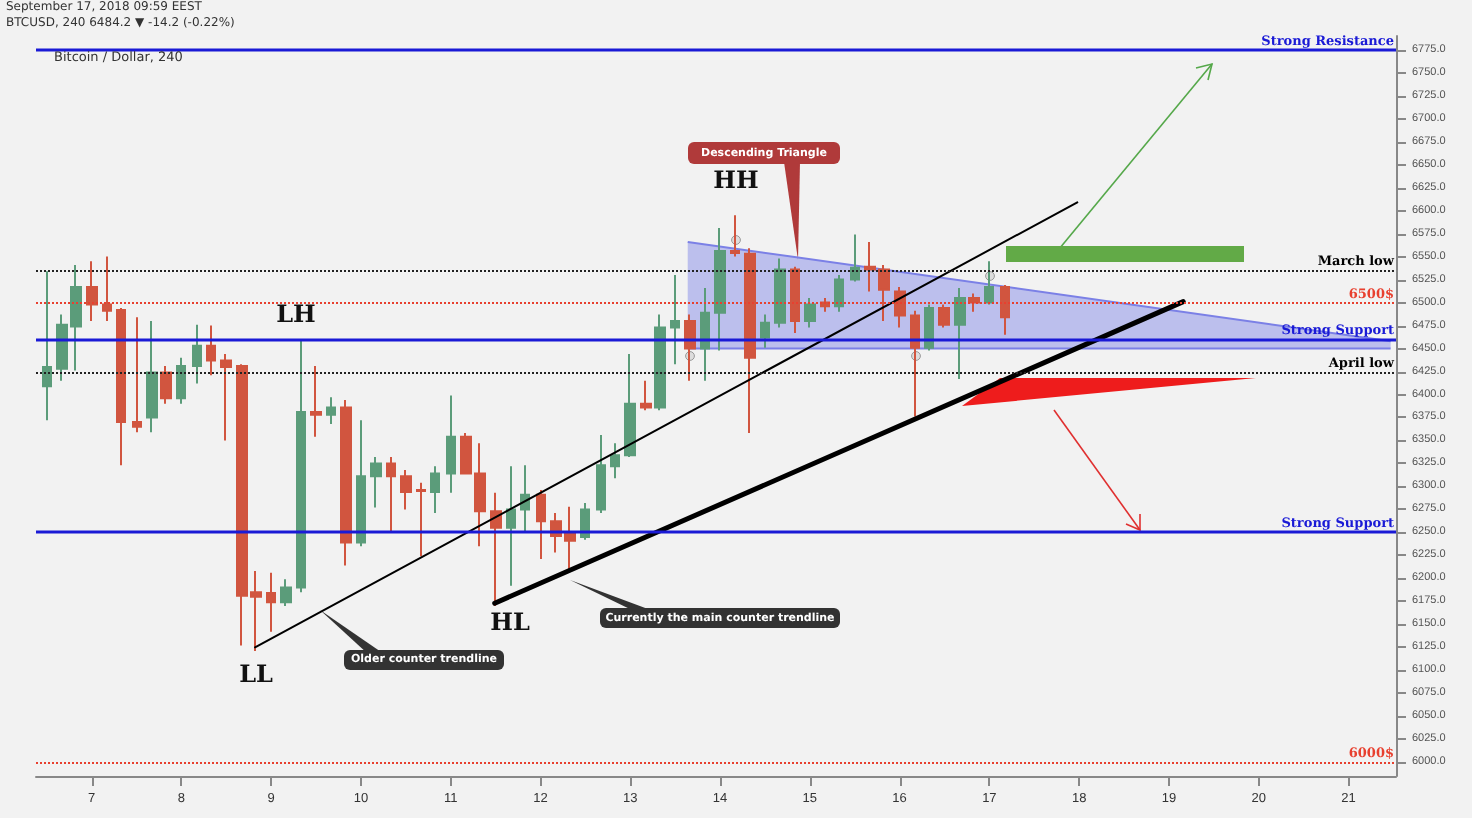 Image resolution: width=1472 pixels, height=818 pixels. Describe the element at coordinates (510, 622) in the screenshot. I see `annotation: HL` at that location.